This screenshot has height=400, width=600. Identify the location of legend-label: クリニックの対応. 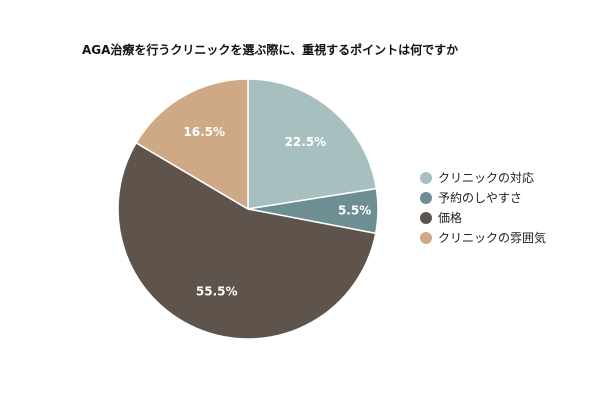
(486, 178).